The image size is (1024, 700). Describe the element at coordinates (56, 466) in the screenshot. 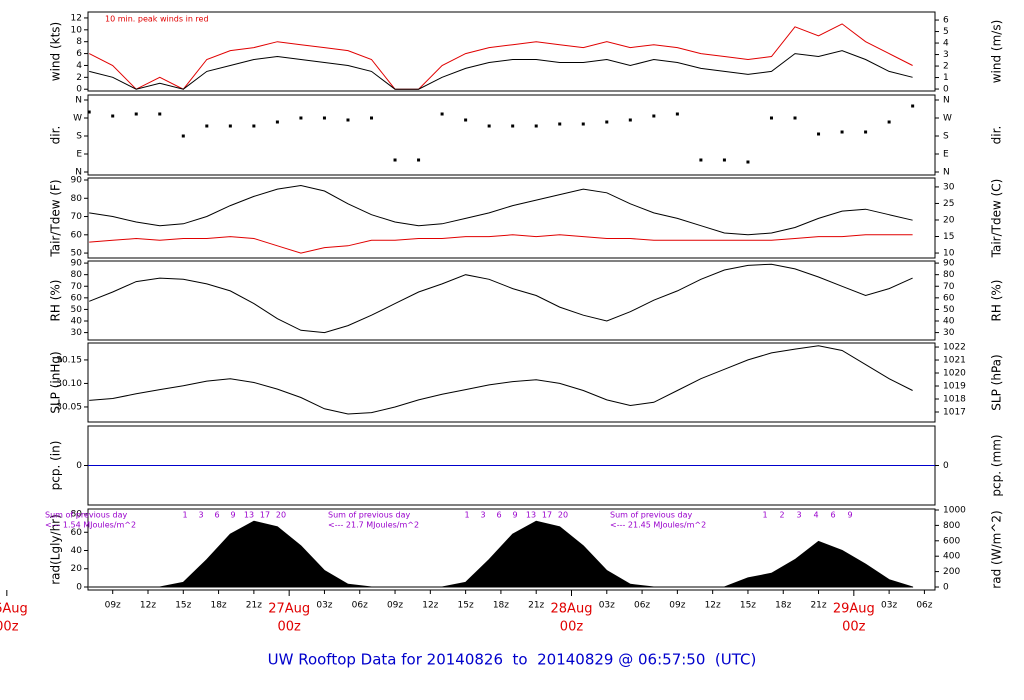

I see `y-axis-label: pcp. (in)` at that location.